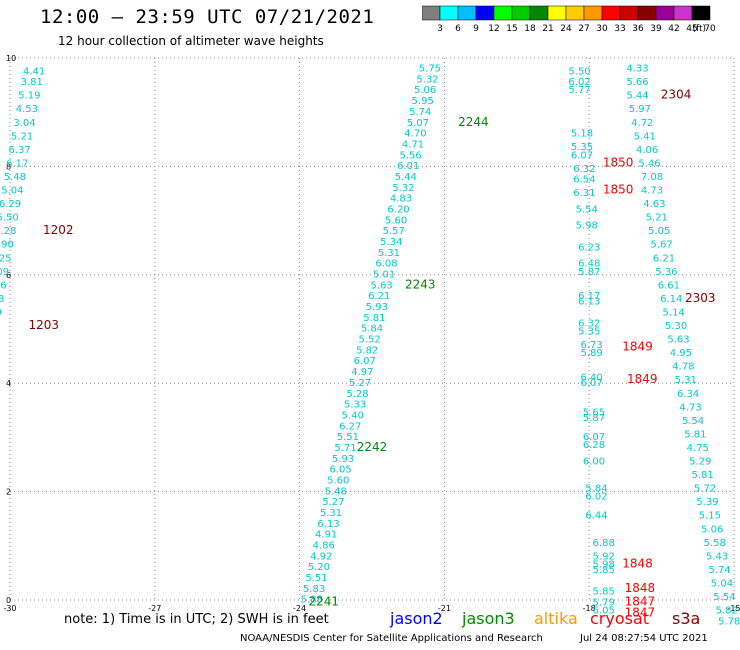 Image resolution: width=740 pixels, height=650 pixels. Describe the element at coordinates (569, 19) in the screenshot. I see `color-legend: 3 6 9 12 15 18 21 24 27 30 33 36 39 42 45 70(ft)` at that location.